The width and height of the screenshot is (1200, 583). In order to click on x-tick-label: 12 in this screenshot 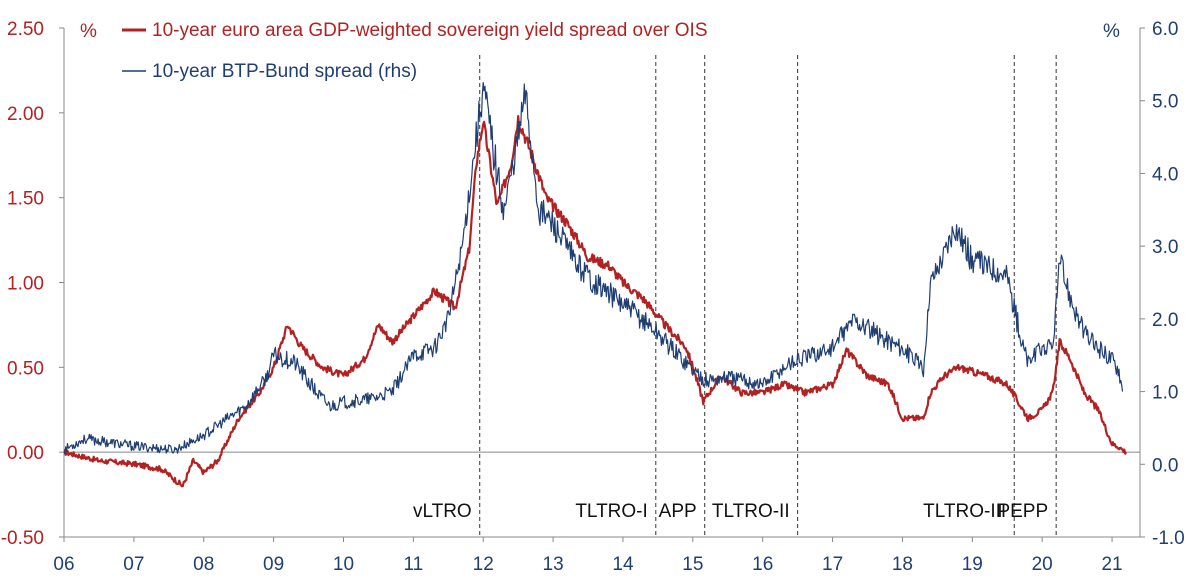, I will do `click(483, 564)`.